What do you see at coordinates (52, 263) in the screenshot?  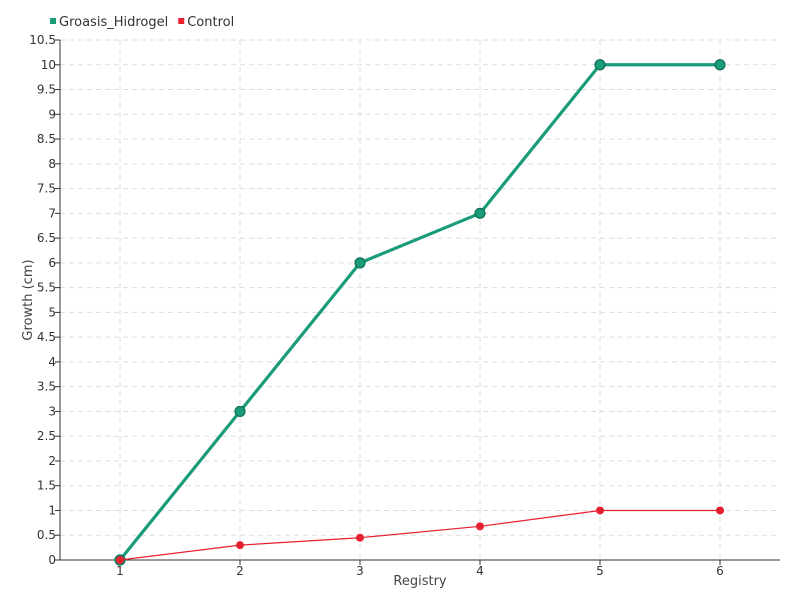 I see `y-tick-label: 6` at bounding box center [52, 263].